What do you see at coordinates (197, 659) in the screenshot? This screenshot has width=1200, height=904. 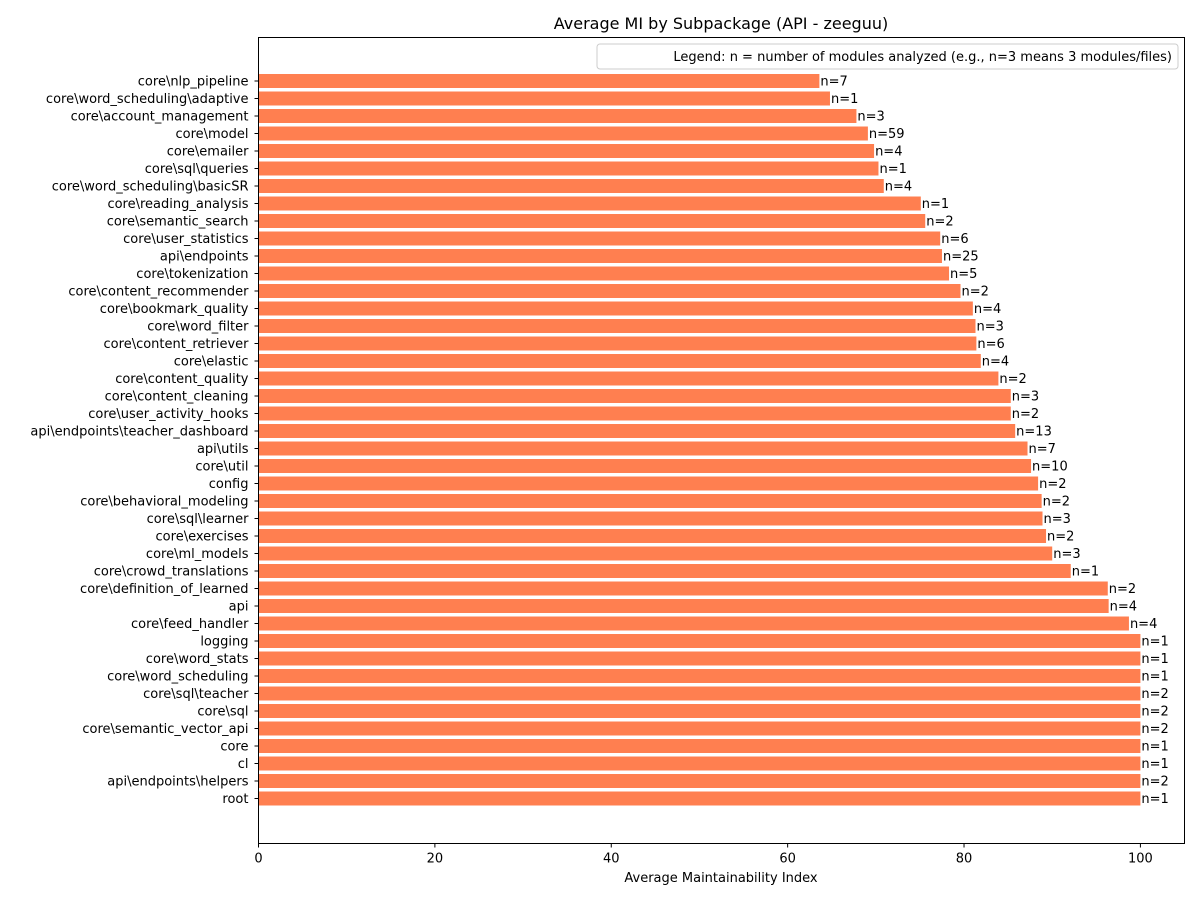 I see `y-tick-label: core\word_stats` at bounding box center [197, 659].